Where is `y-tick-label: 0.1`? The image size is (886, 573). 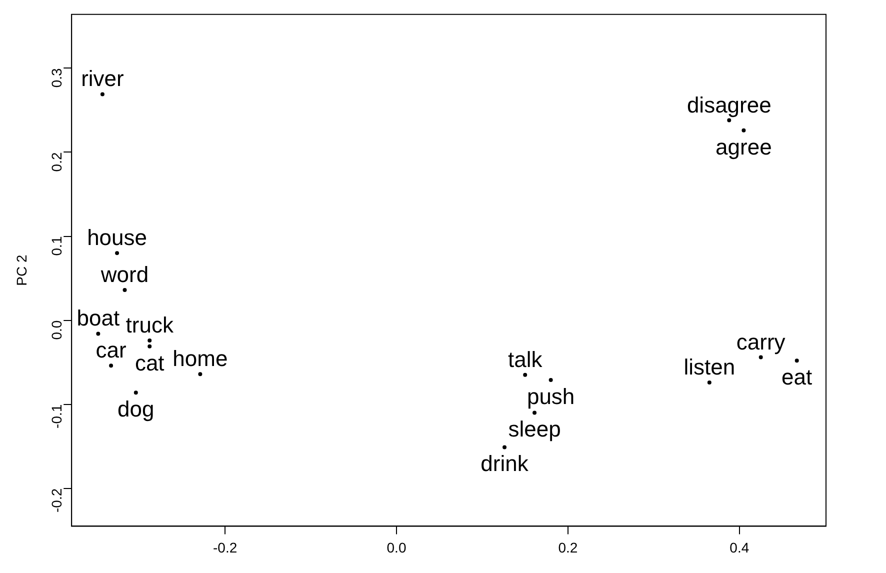 y-tick-label: 0.1 is located at coordinates (56, 246).